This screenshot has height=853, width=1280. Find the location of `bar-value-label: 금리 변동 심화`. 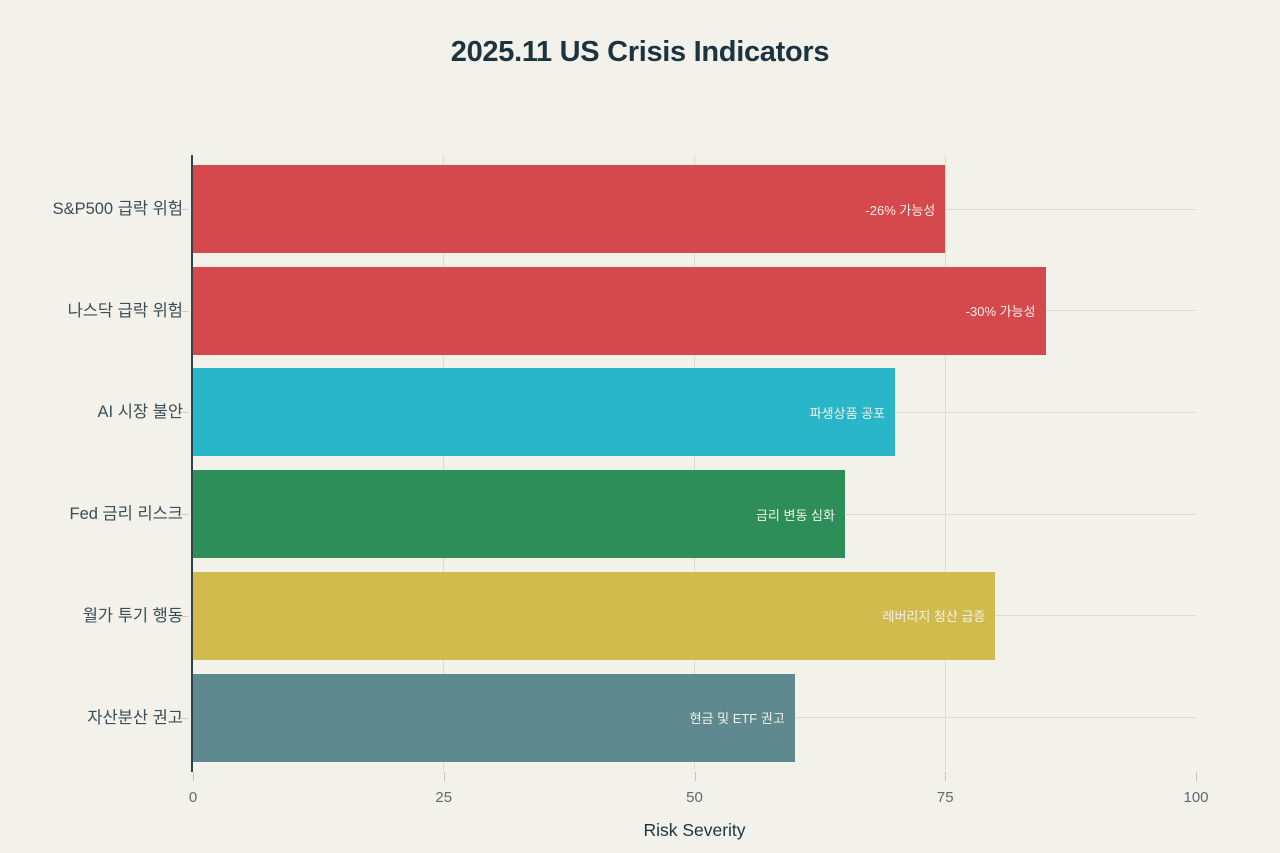

bar-value-label: 금리 변동 심화 is located at coordinates (795, 515).